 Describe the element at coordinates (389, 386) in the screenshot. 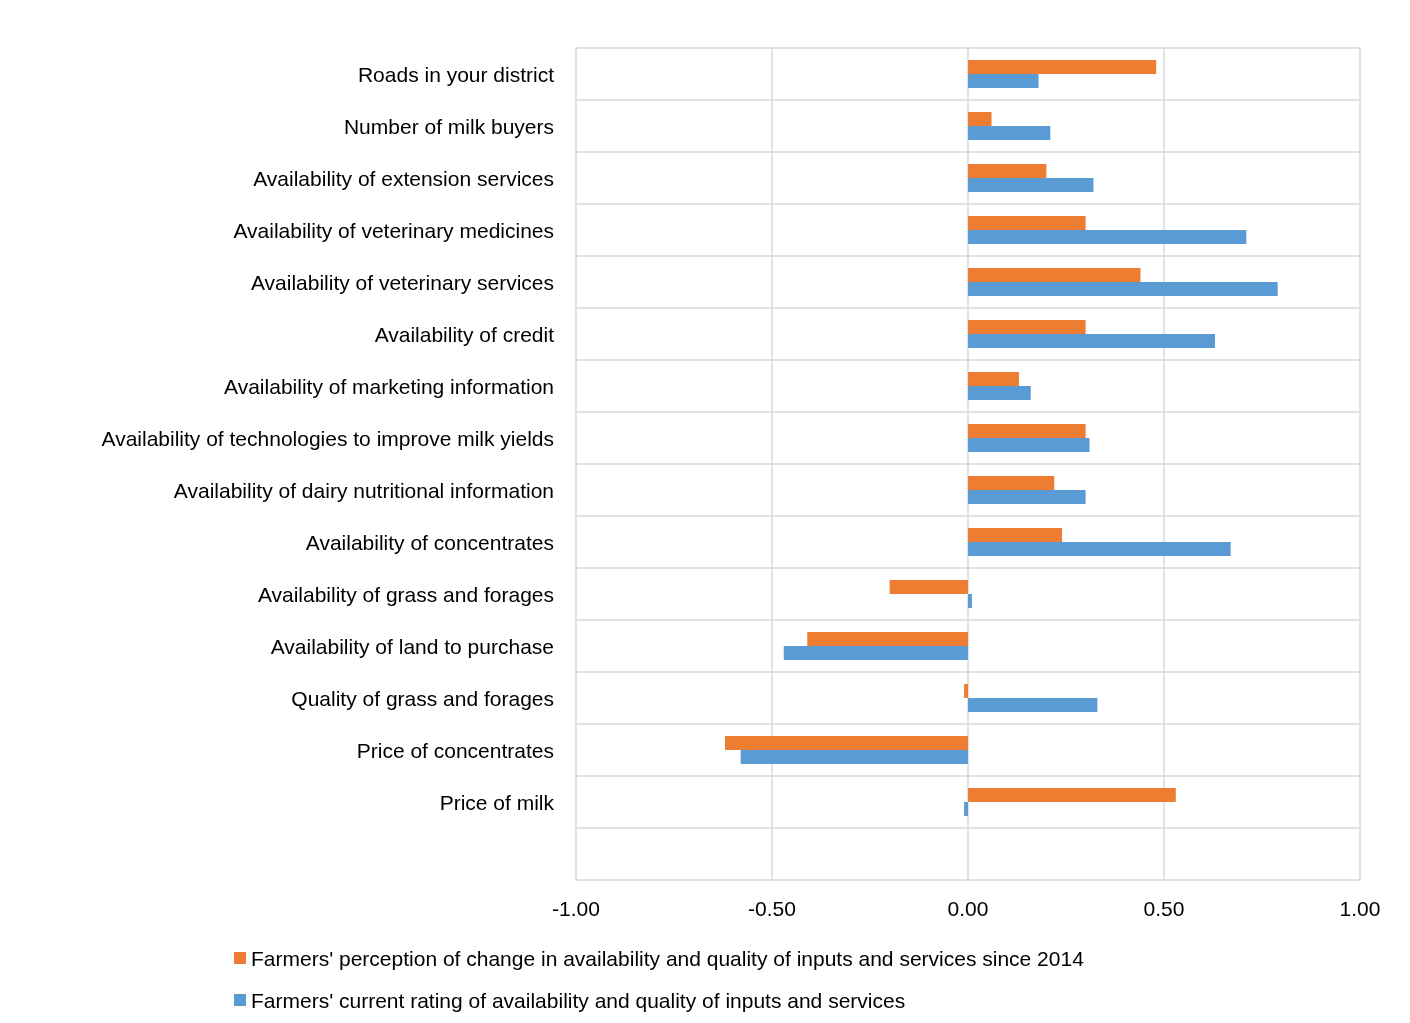

I see `y-tick-label: Availability of marketing information` at that location.